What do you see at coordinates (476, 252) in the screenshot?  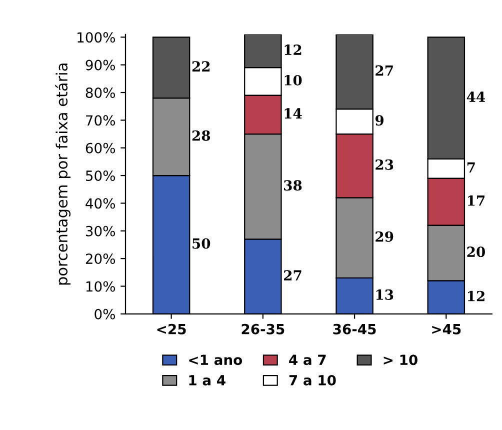 I see `data-label: 20` at bounding box center [476, 252].